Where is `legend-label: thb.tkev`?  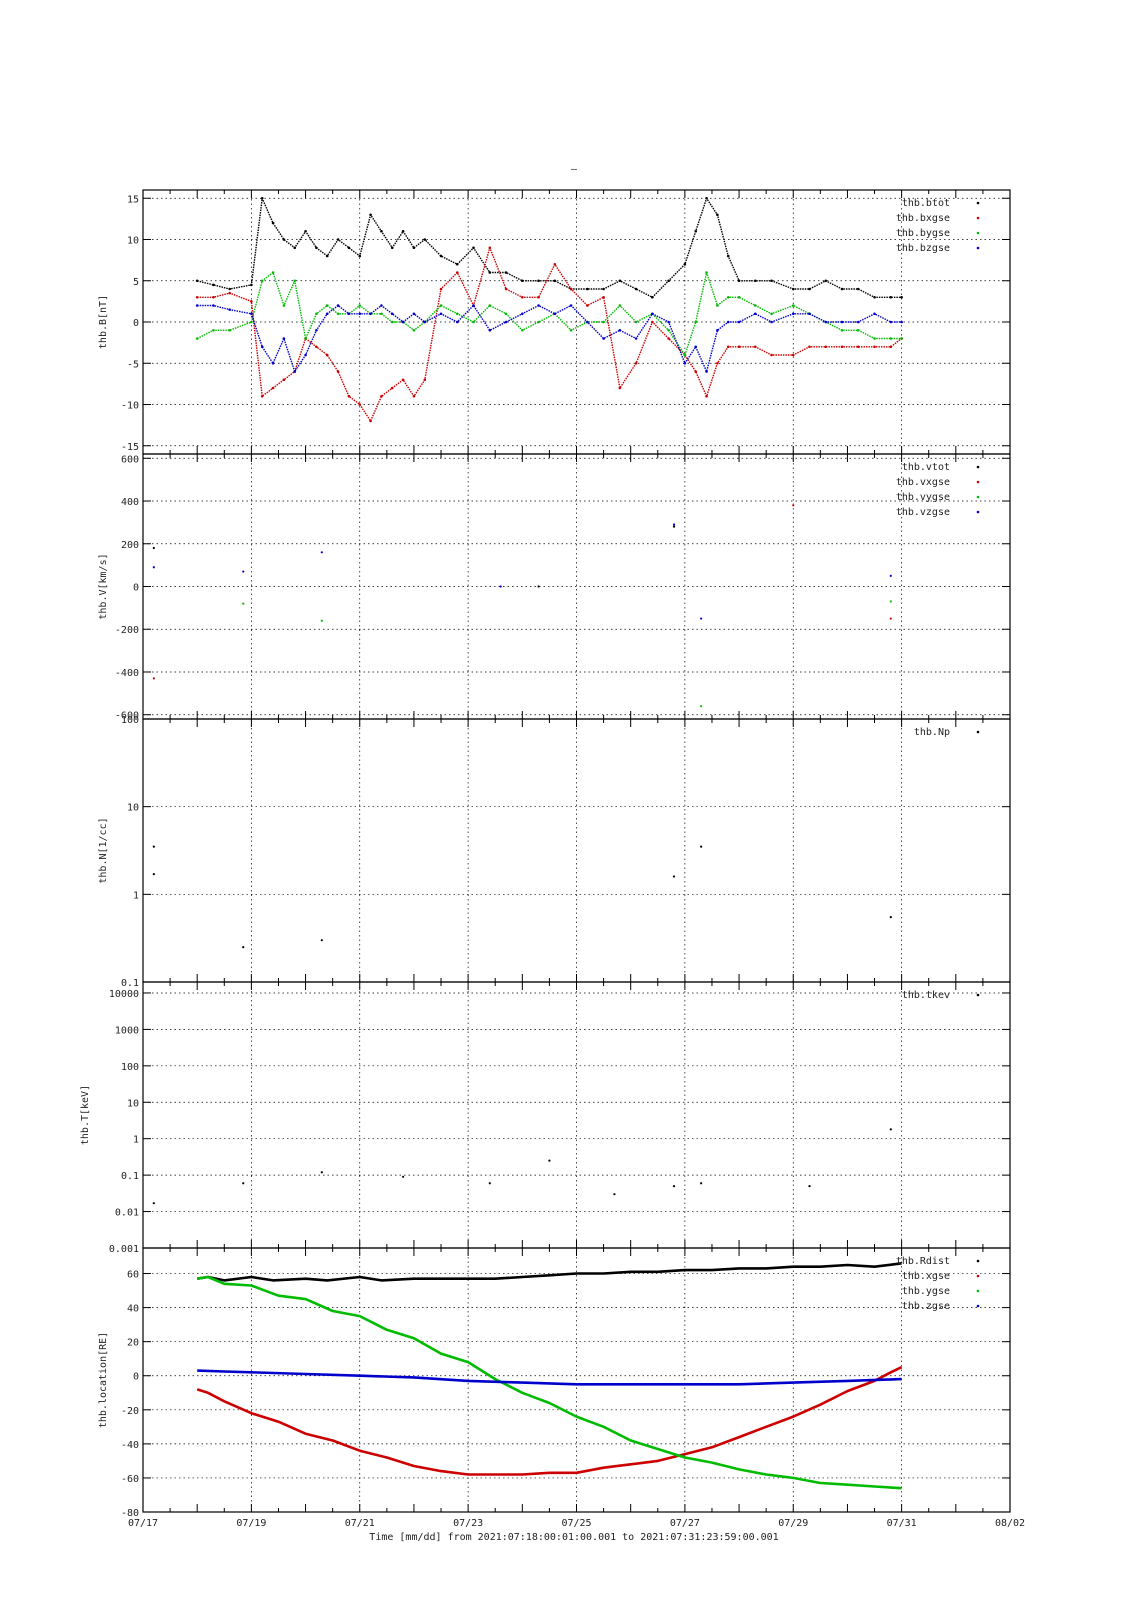 legend-label: thb.tkev is located at coordinates (926, 995).